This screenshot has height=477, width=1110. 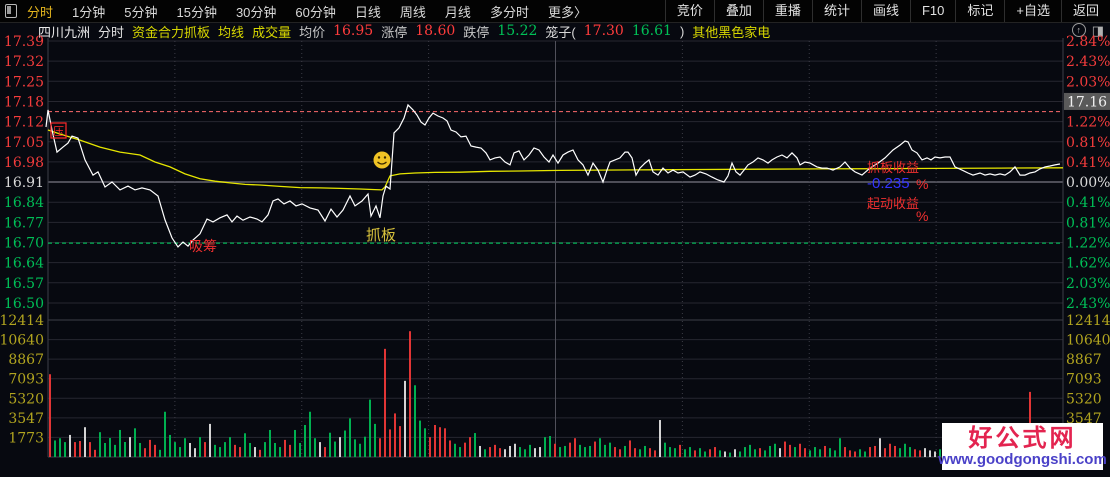 What do you see at coordinates (893, 167) in the screenshot?
I see `grab-return-label: 抓板收益` at bounding box center [893, 167].